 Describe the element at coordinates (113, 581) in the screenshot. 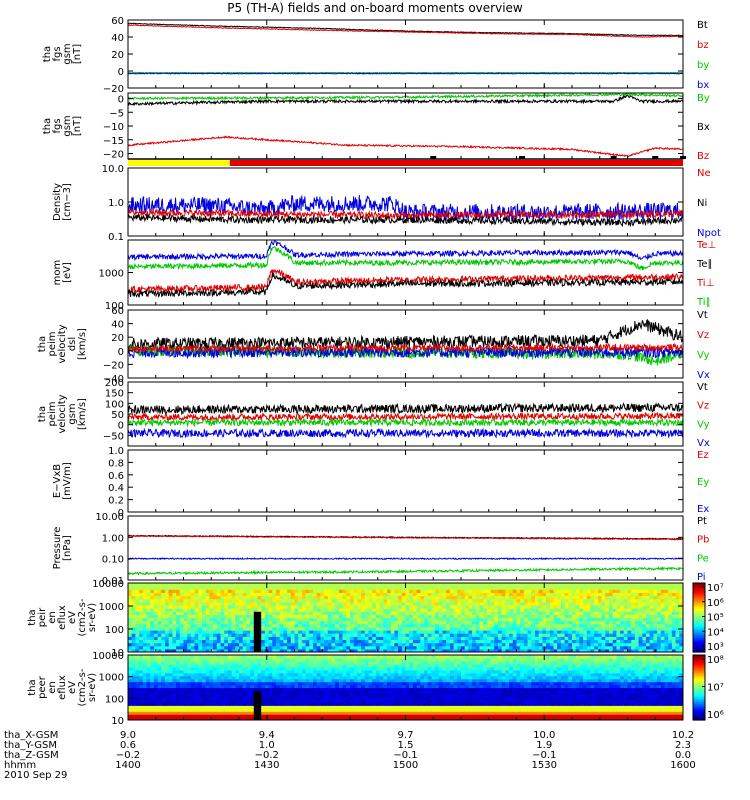

I see `ytick-label: 0.01` at that location.